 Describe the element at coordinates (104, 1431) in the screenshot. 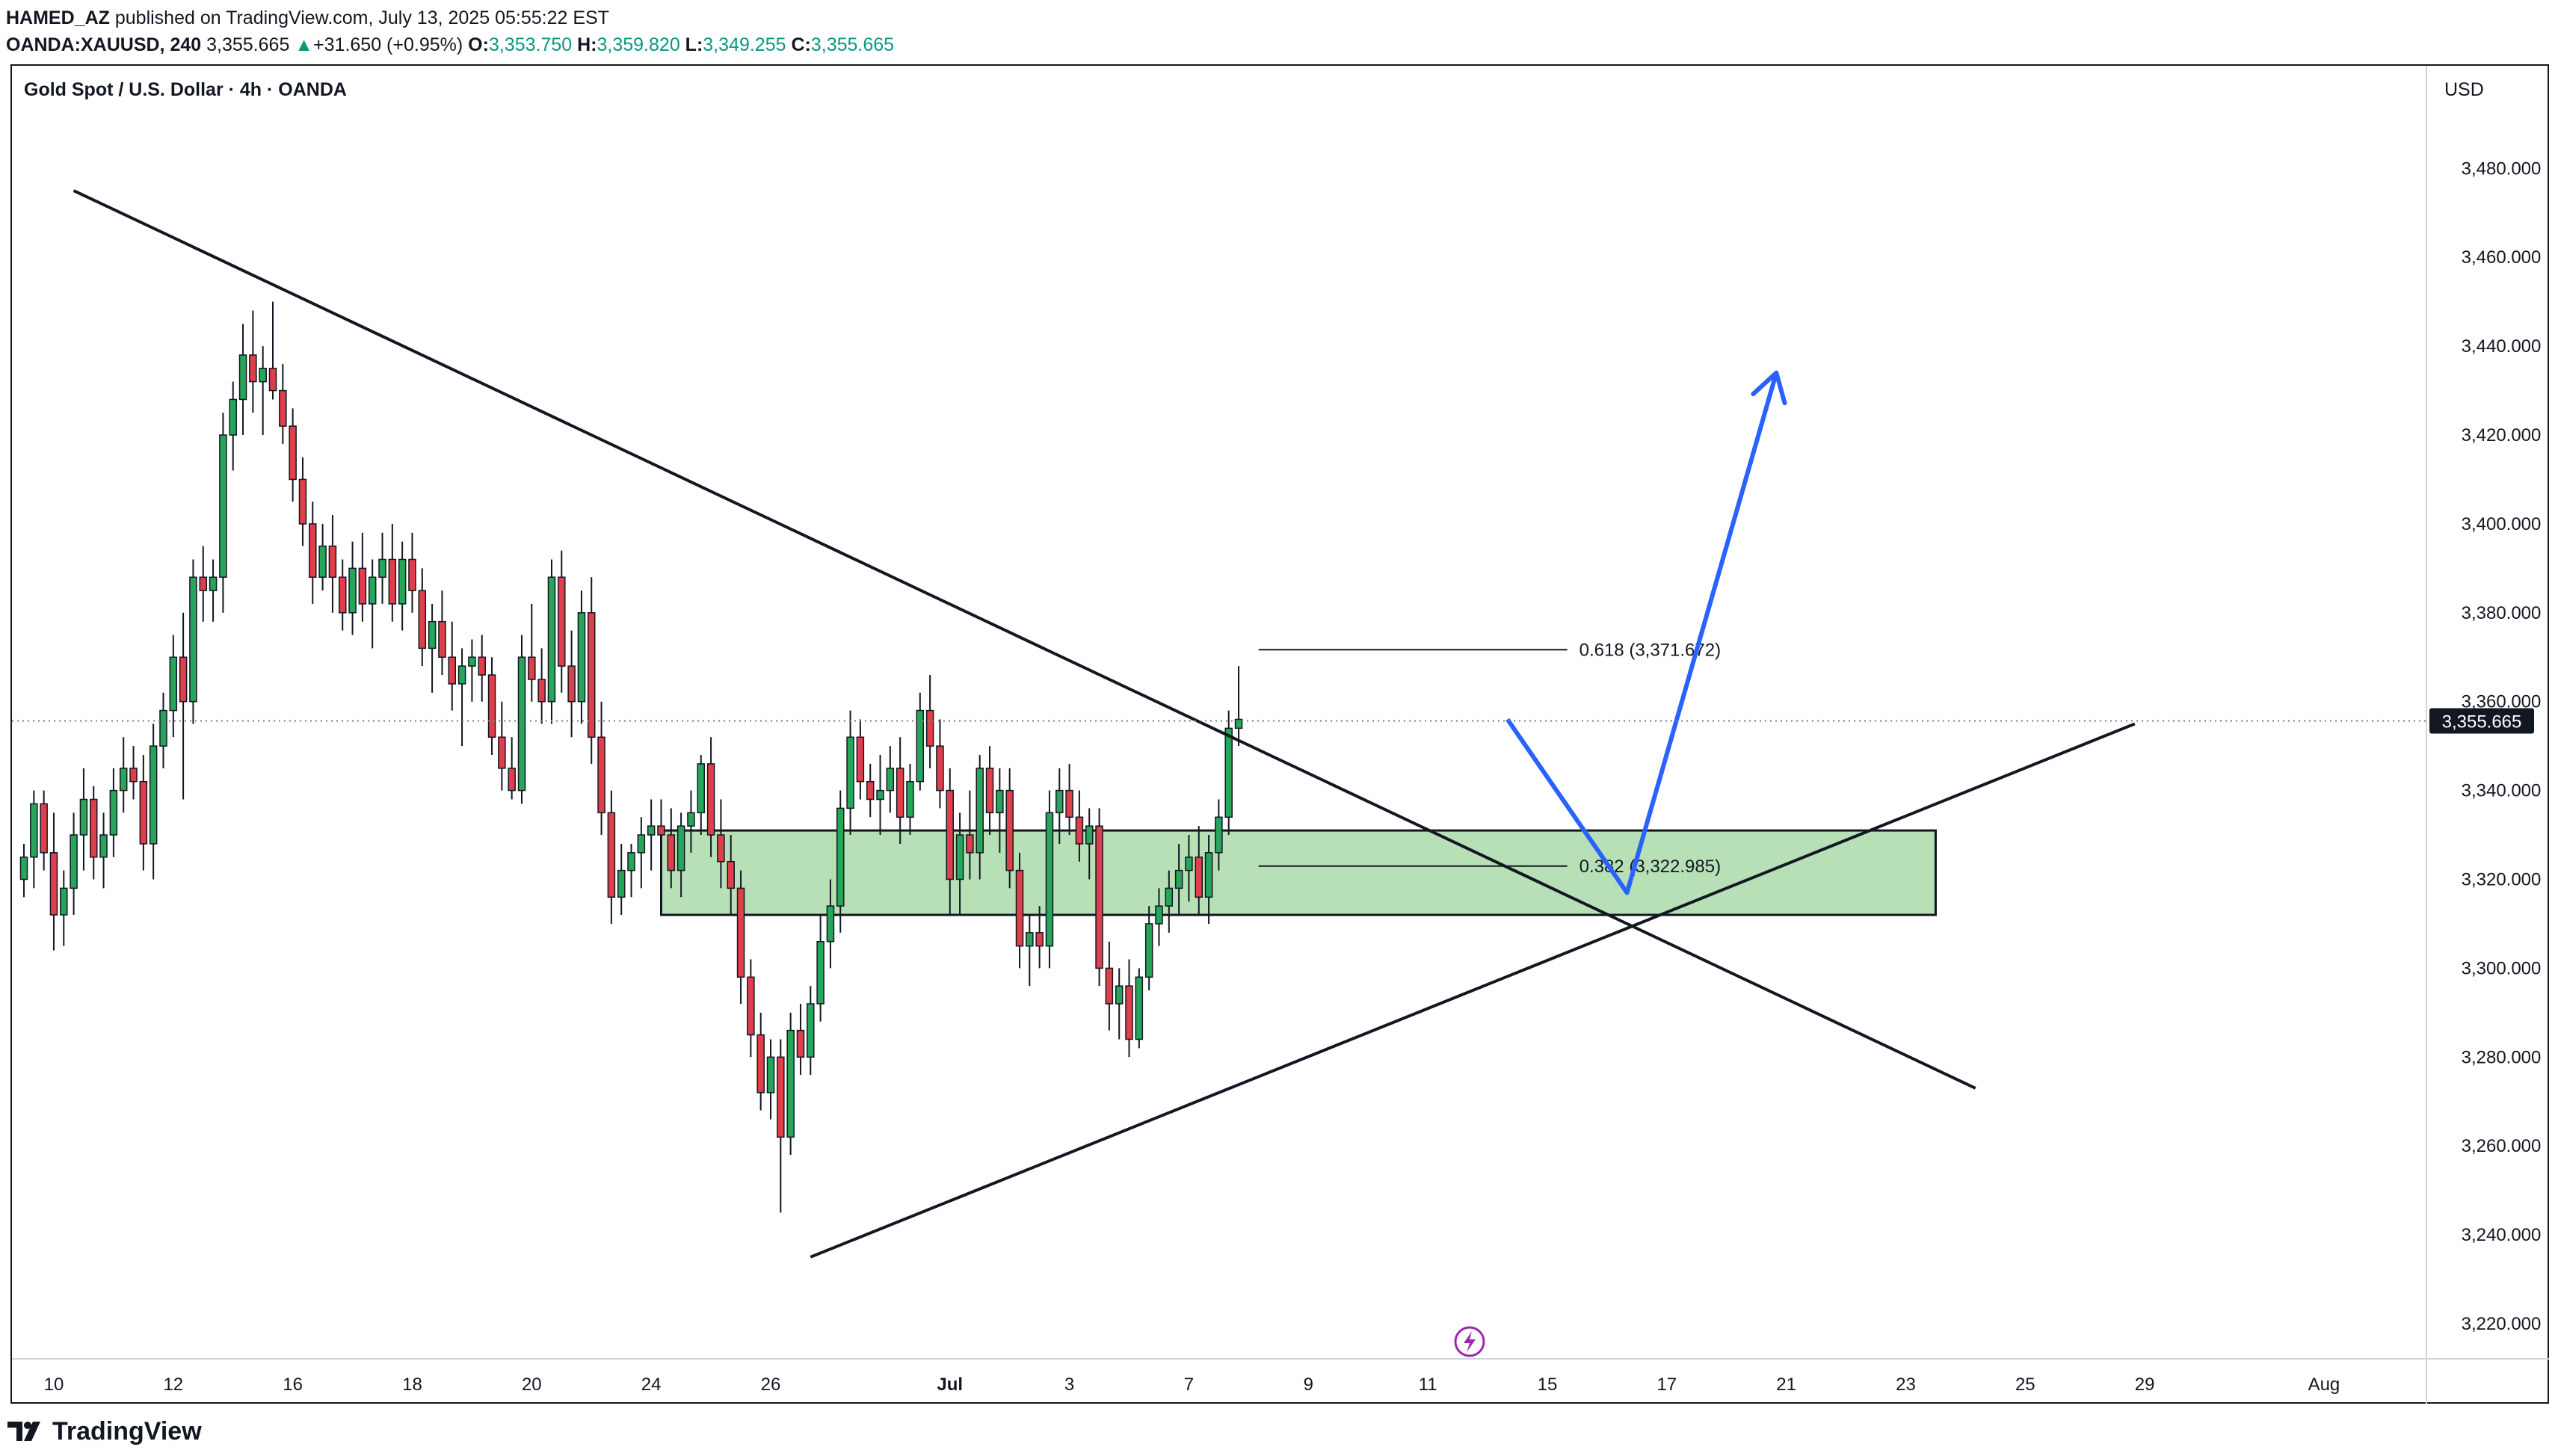

I see `tradingview-logo: TradingView` at that location.